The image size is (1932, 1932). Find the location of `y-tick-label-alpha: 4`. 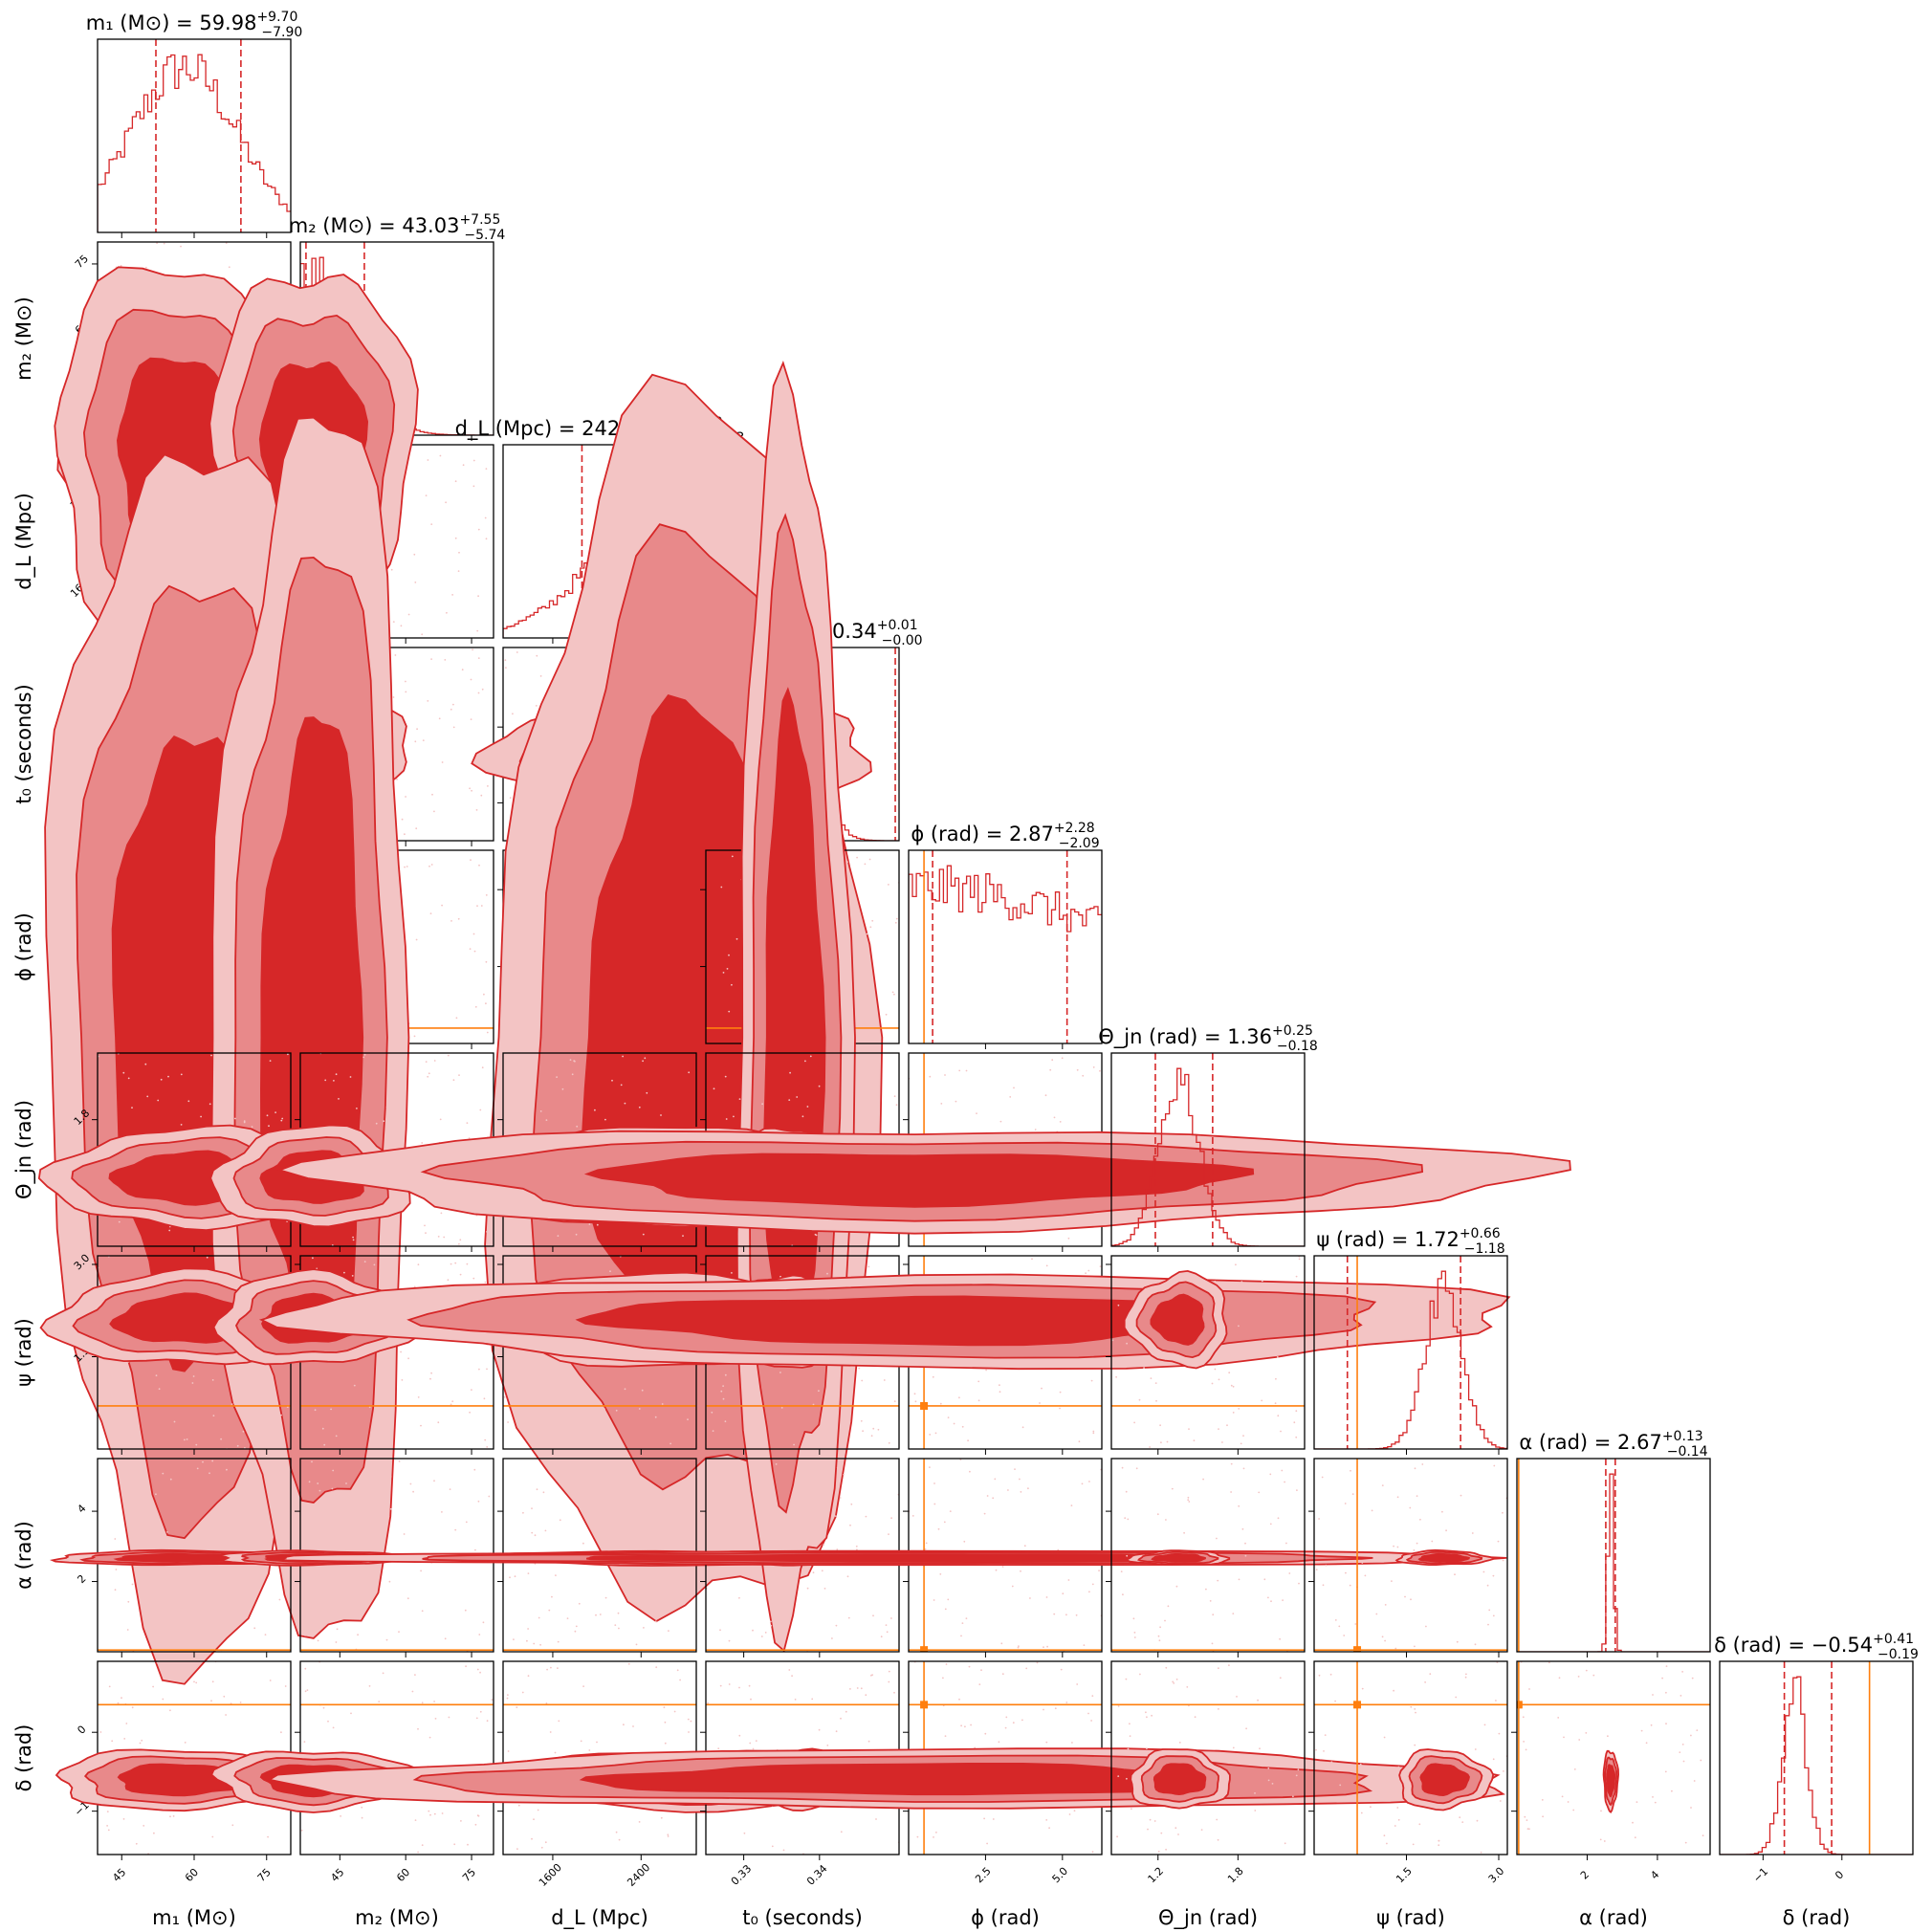

y-tick-label-alpha: 4 is located at coordinates (81, 1509).